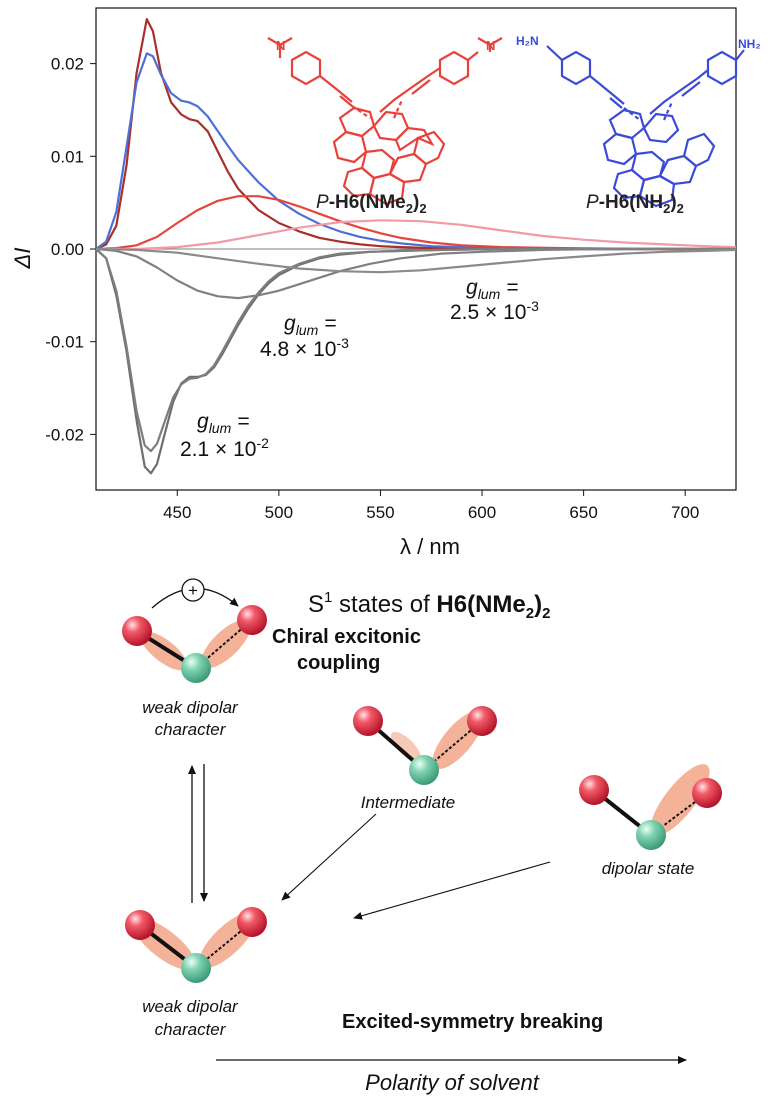 This screenshot has width=768, height=1100. What do you see at coordinates (64, 342) in the screenshot?
I see `y-tick-label: -0.01` at bounding box center [64, 342].